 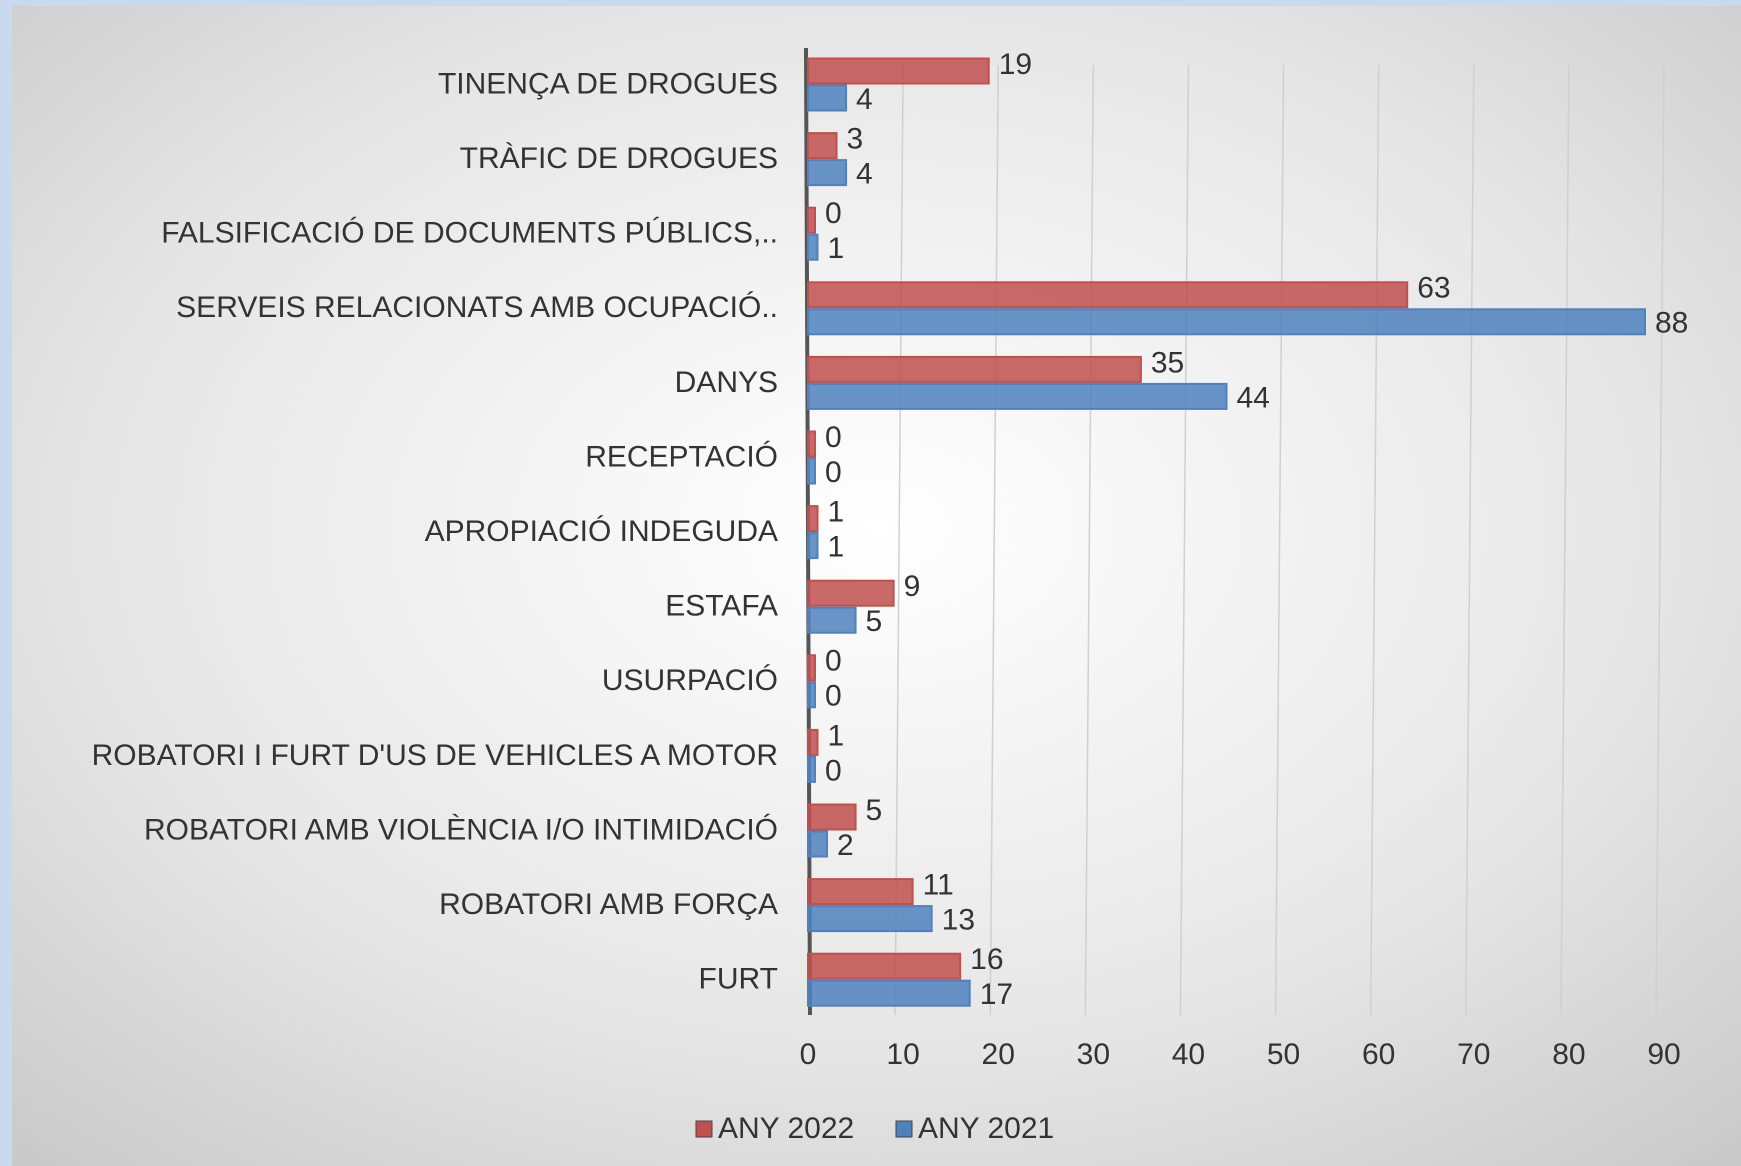 I want to click on x-tick-label: 0, so click(x=808, y=1054).